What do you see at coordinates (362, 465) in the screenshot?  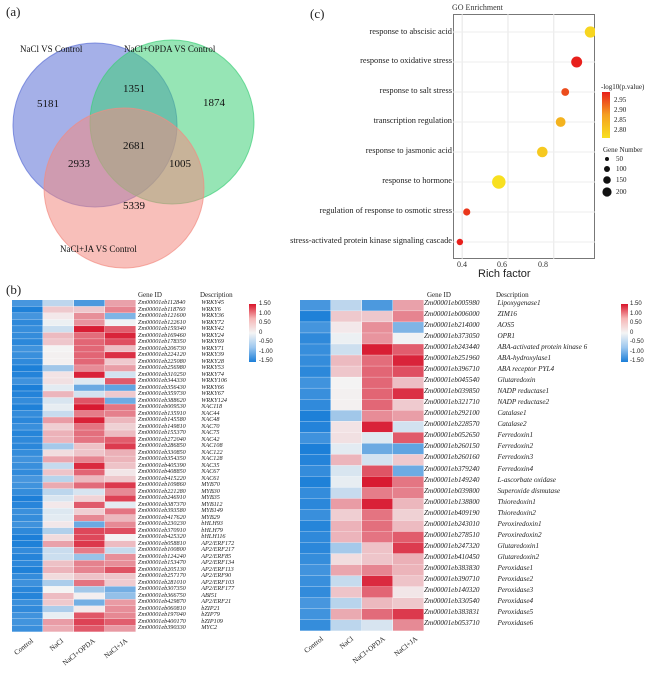 I see `heatmap-right-grid` at bounding box center [362, 465].